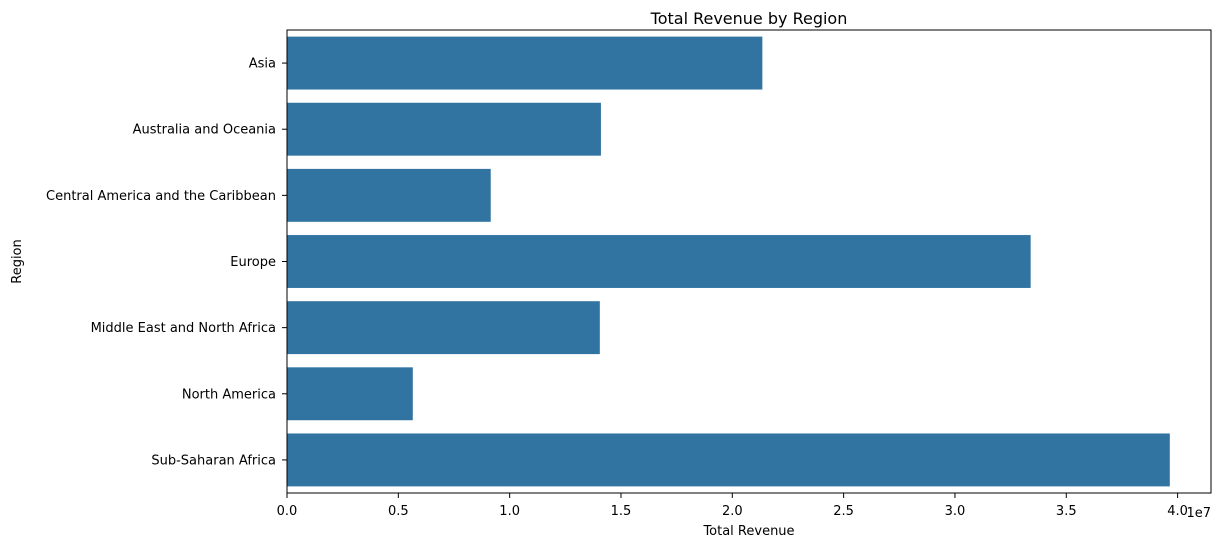 The height and width of the screenshot is (547, 1225). Describe the element at coordinates (253, 262) in the screenshot. I see `y-tick-label: Europe` at that location.